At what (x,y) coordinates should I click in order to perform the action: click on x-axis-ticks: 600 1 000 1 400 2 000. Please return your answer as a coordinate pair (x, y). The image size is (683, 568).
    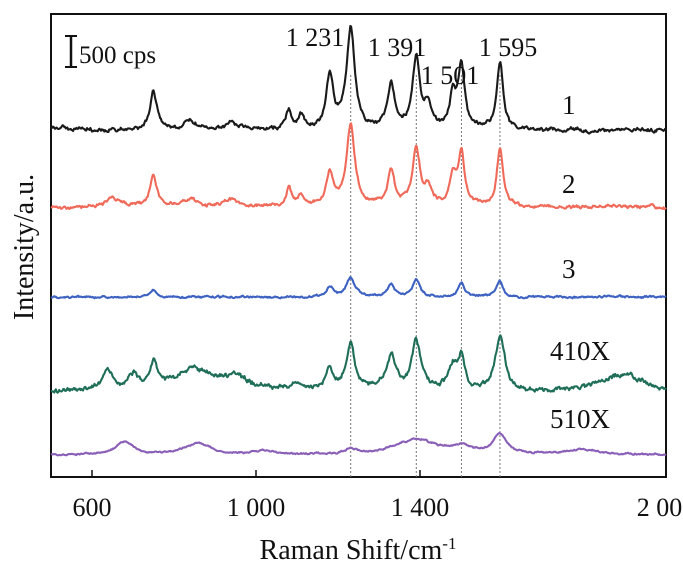
    Looking at the image, I should click on (378, 496).